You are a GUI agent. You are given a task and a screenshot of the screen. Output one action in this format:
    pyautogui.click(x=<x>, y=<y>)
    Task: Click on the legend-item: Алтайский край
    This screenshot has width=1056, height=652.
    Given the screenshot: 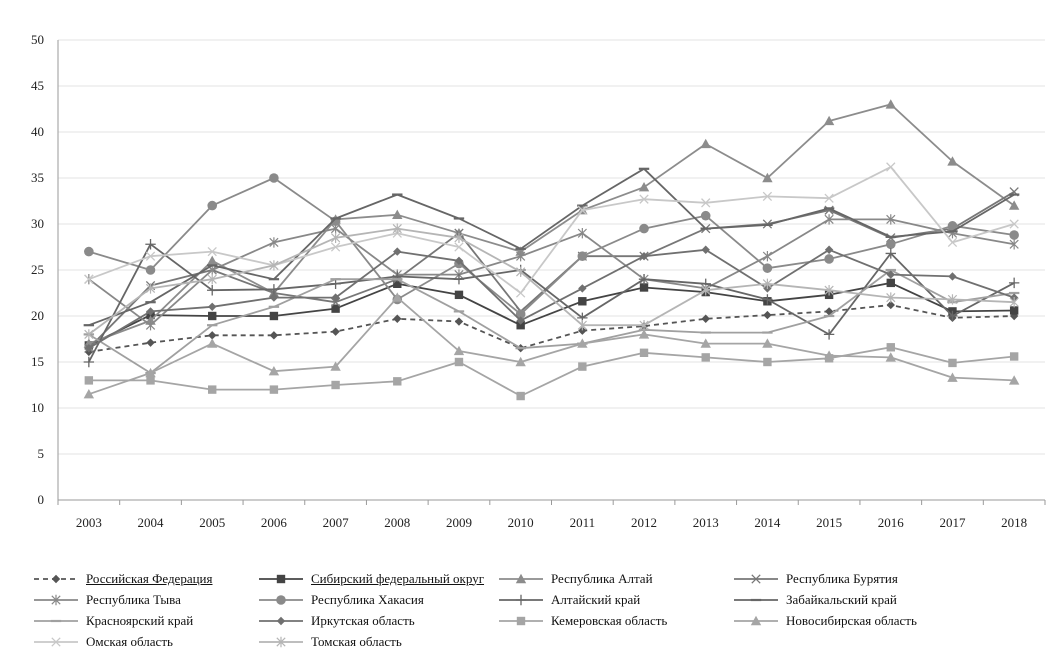 What is the action you would take?
    pyautogui.click(x=612, y=600)
    